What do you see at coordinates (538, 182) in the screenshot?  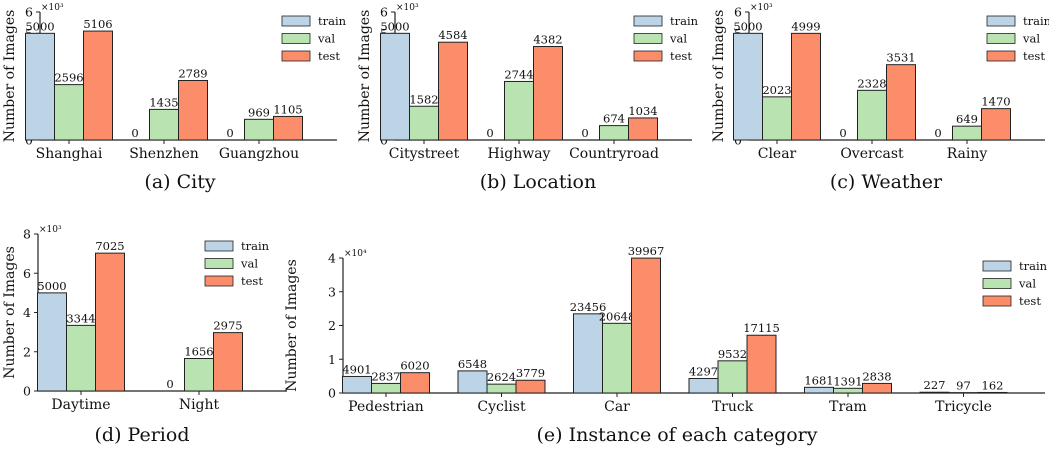 I see `chart-caption: (b) Location` at bounding box center [538, 182].